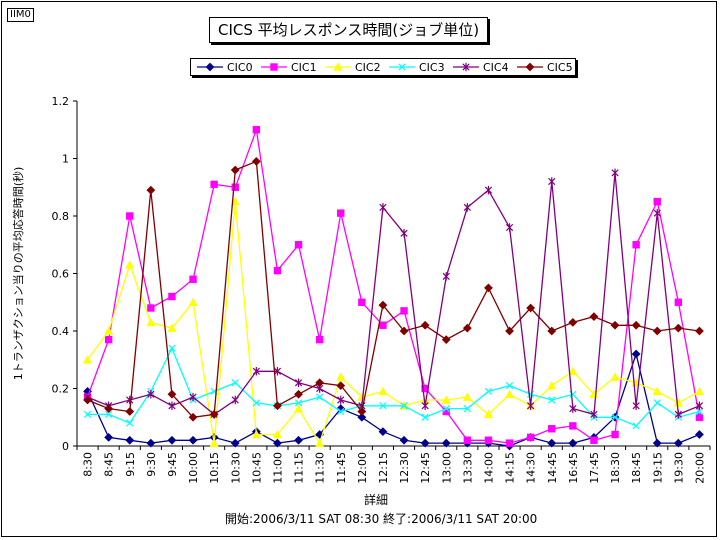 Image resolution: width=720 pixels, height=540 pixels. I want to click on x-tick-label: 13:00, so click(446, 468).